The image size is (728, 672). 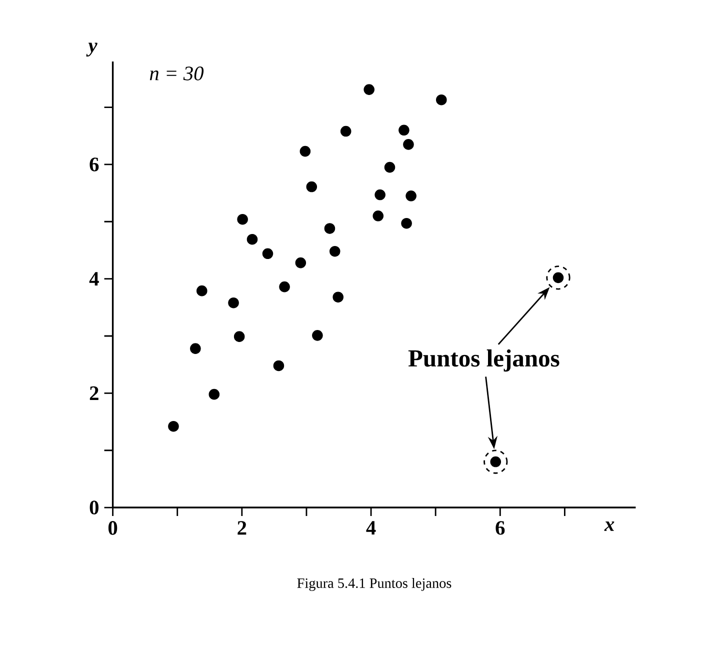 I want to click on y-tick-label: 6, so click(x=94, y=165).